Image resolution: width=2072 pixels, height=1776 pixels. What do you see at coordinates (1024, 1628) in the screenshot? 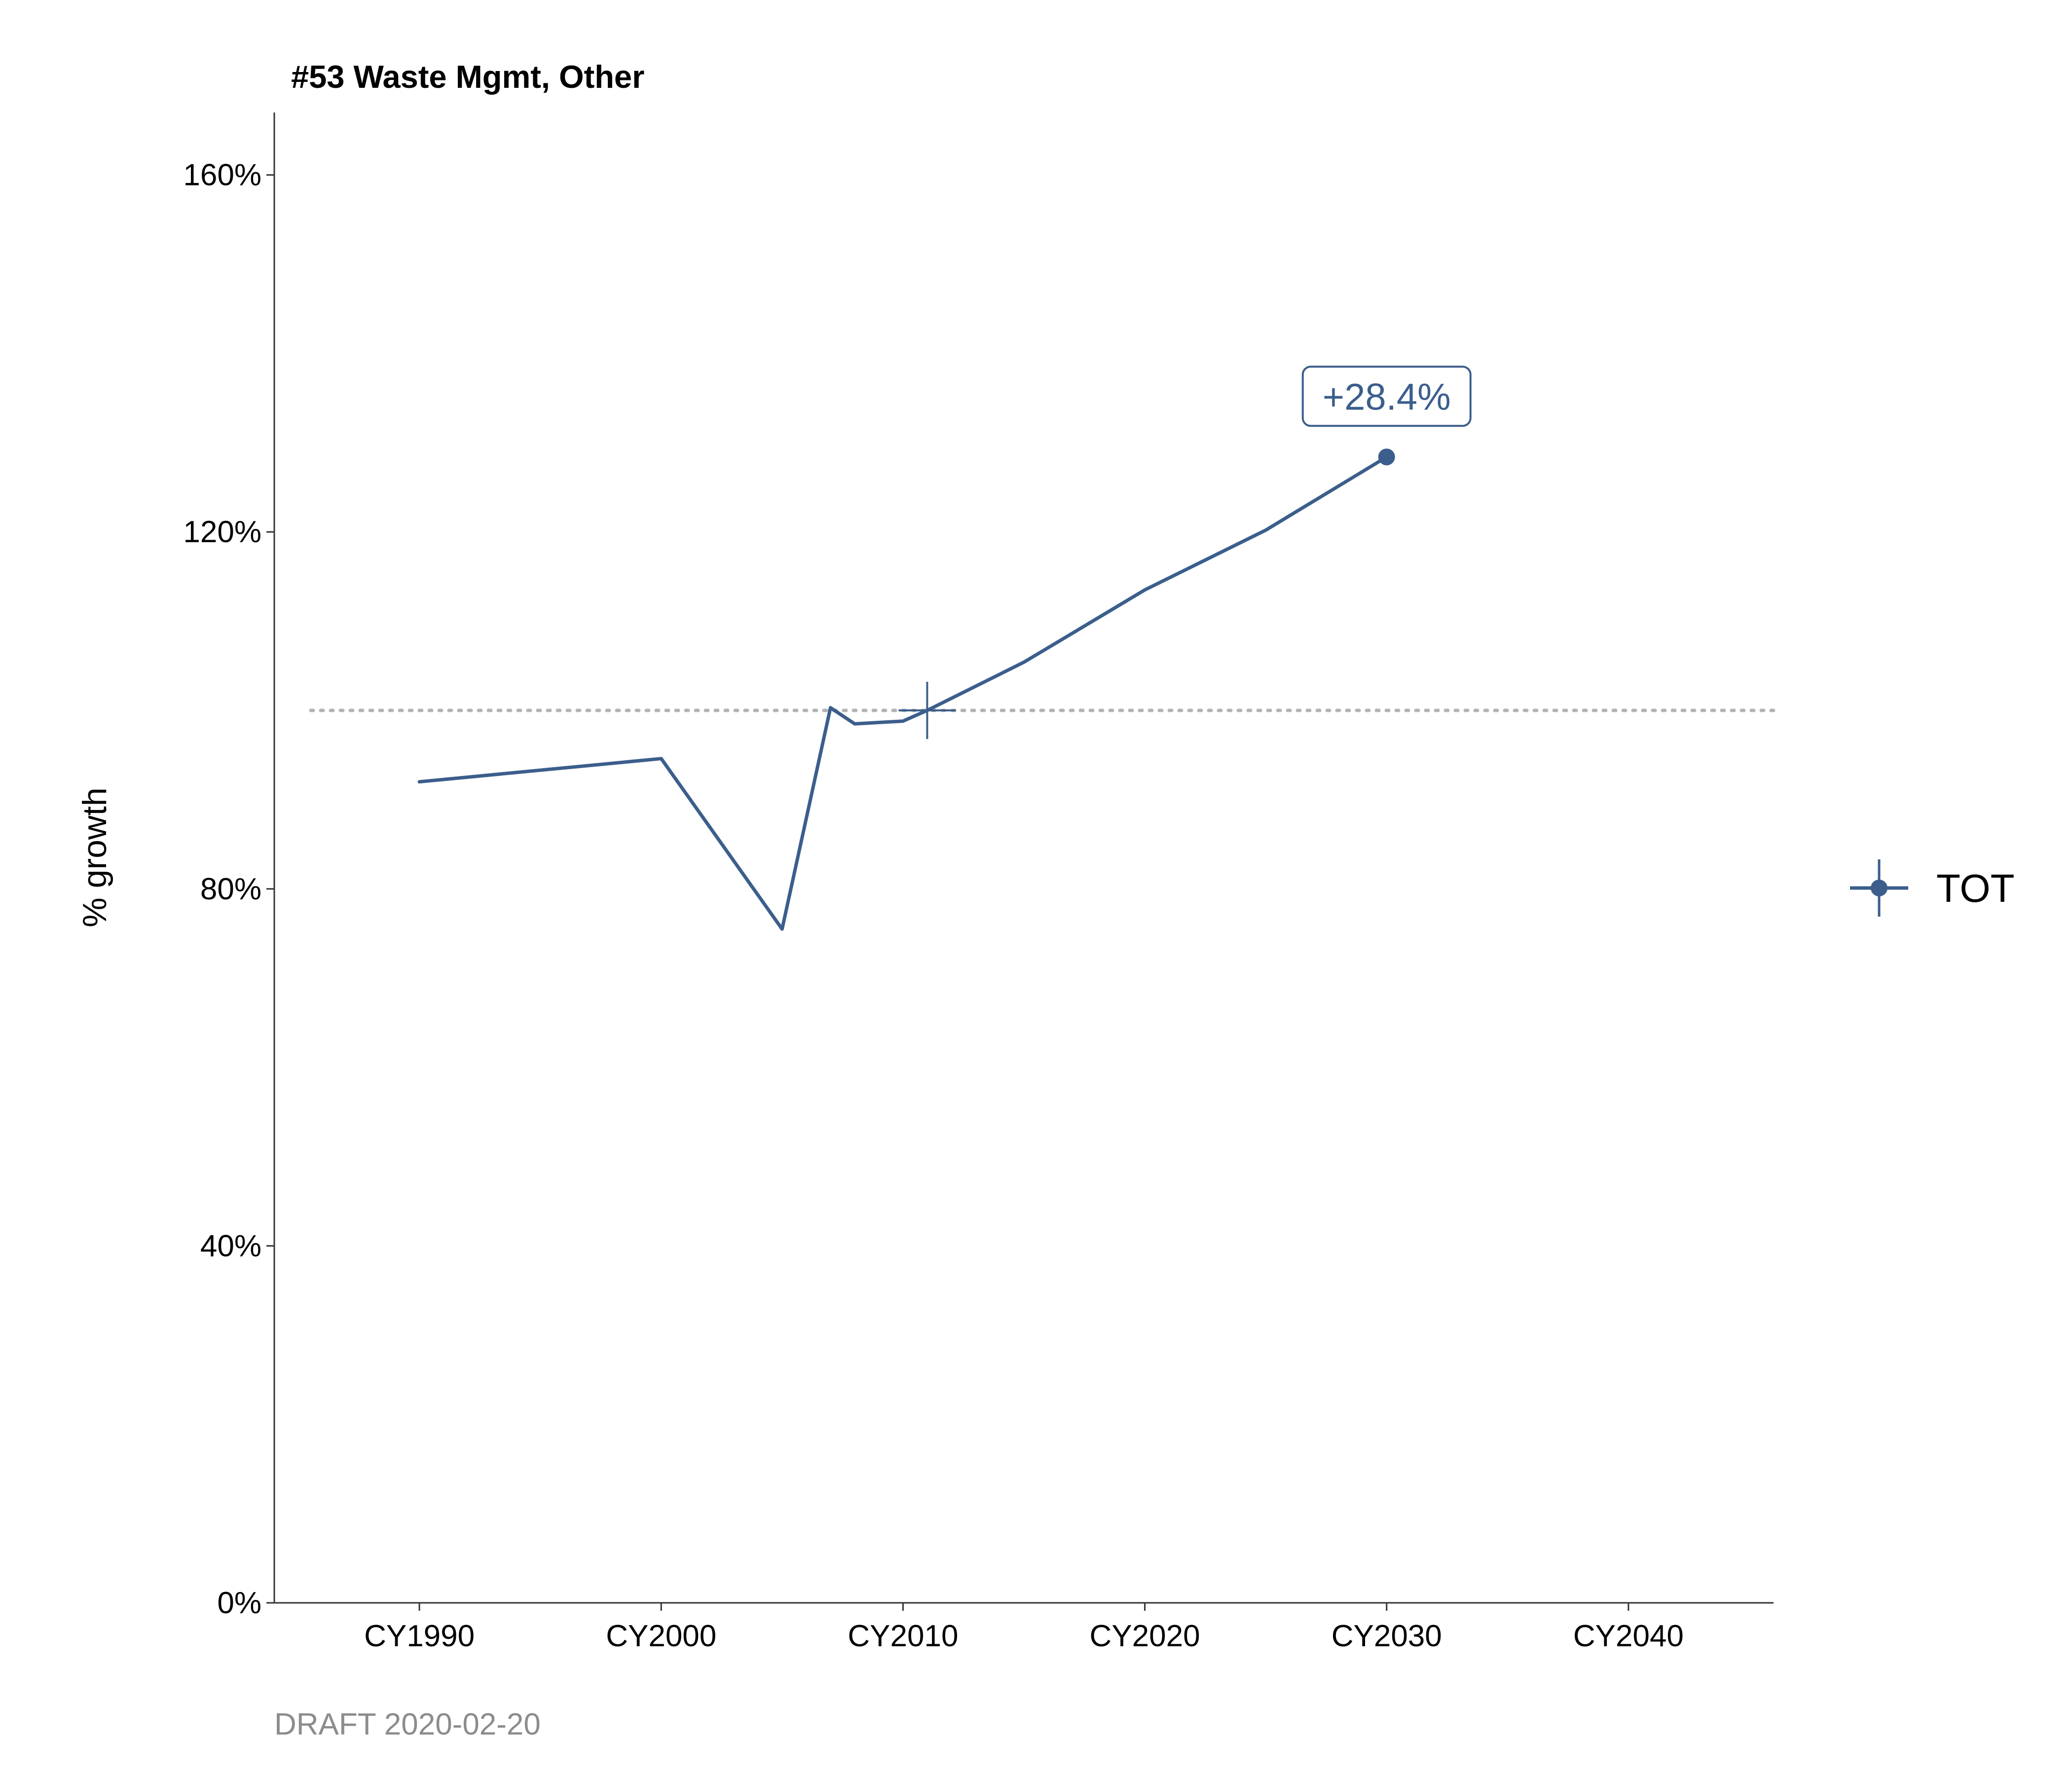
I see `x-axis-ticks: CY1990 CY2000 CY2010 CY2020 CY2030 CY2040` at bounding box center [1024, 1628].